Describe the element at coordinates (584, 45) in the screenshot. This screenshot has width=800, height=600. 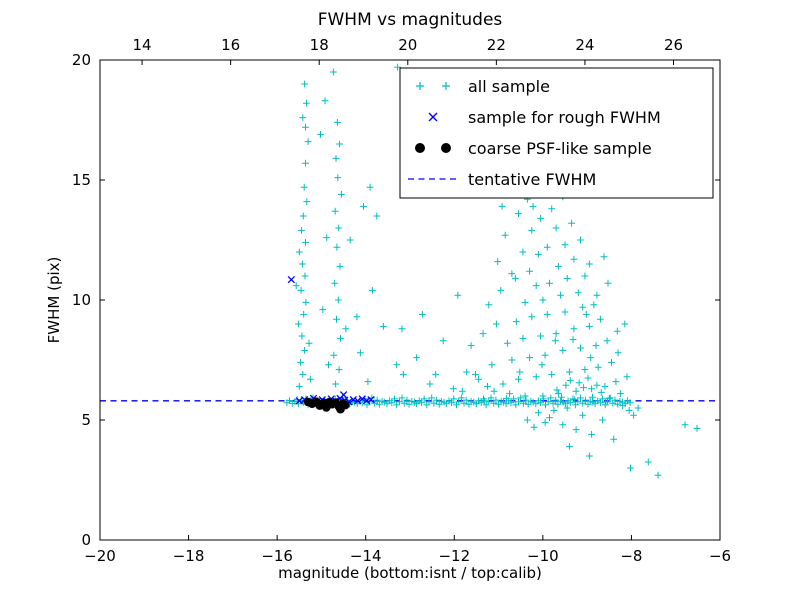
I see `x-top-tick-label: 24` at that location.